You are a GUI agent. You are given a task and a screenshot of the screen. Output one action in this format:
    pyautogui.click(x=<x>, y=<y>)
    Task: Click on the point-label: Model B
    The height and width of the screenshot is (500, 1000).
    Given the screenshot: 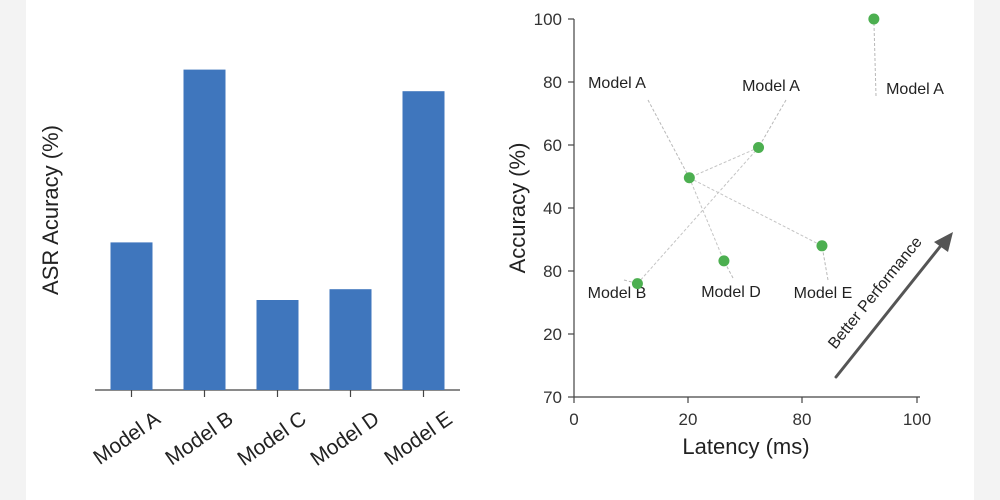 What is the action you would take?
    pyautogui.click(x=617, y=293)
    